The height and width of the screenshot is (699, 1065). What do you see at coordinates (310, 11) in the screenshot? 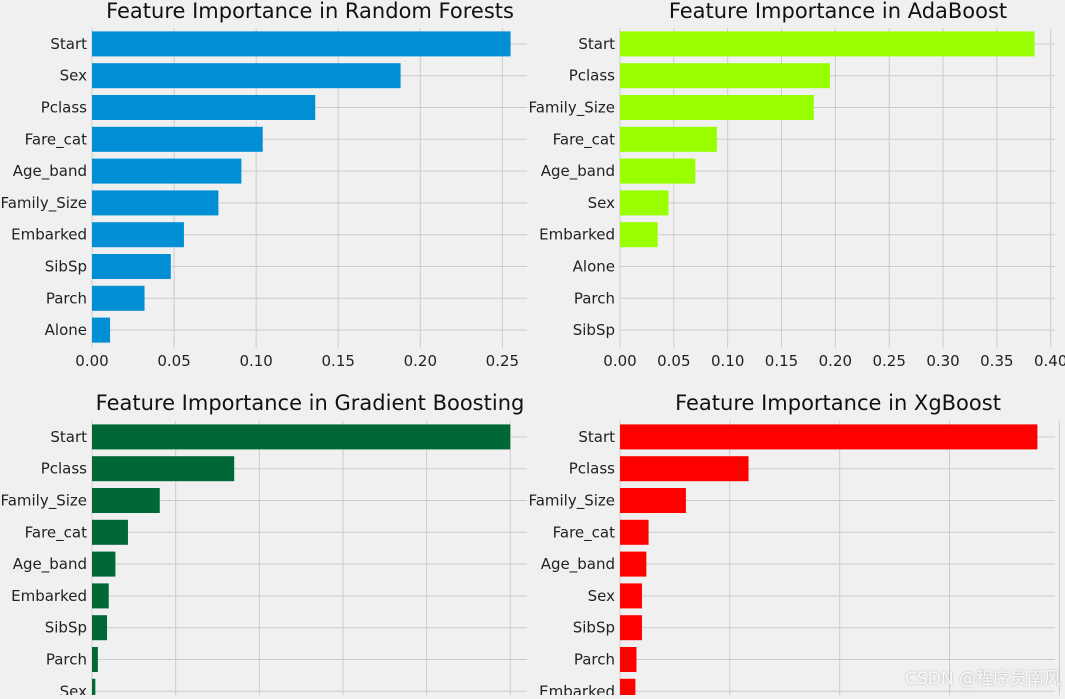
I see `chart-title: Feature Importance in Random Forests` at bounding box center [310, 11].